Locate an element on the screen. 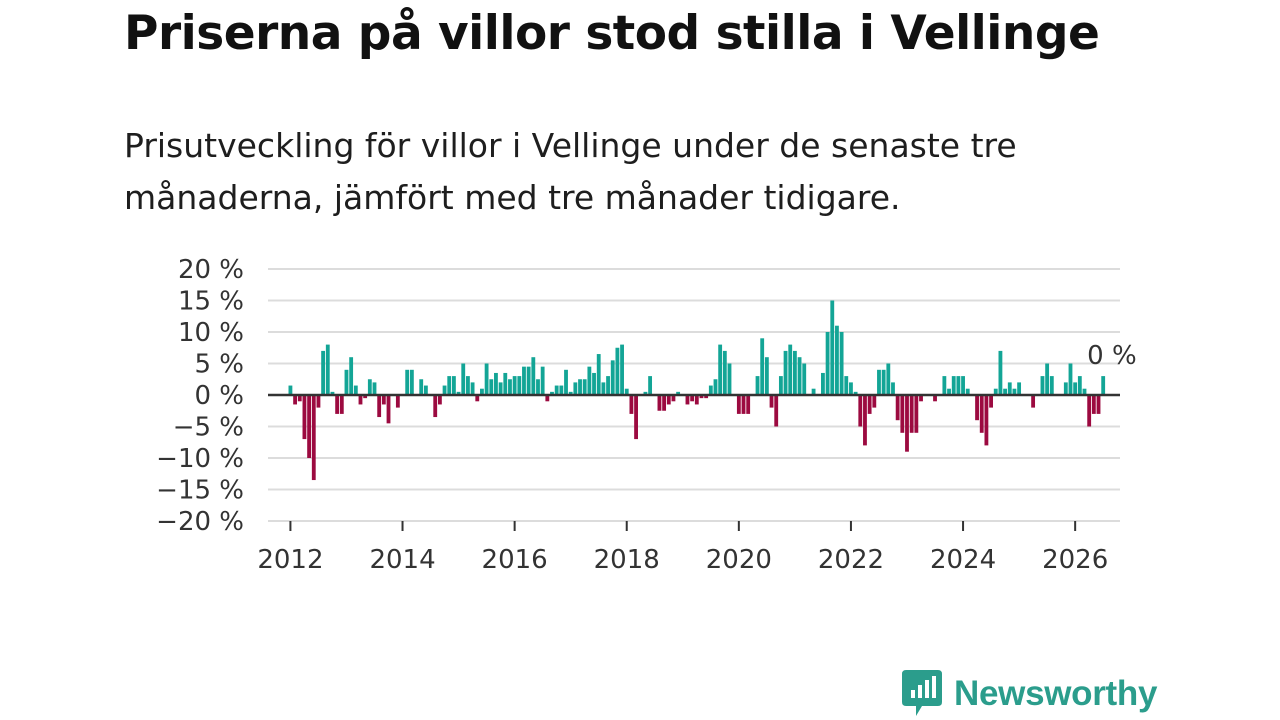 The image size is (1280, 720). y-tick-label: 15 % is located at coordinates (211, 302).